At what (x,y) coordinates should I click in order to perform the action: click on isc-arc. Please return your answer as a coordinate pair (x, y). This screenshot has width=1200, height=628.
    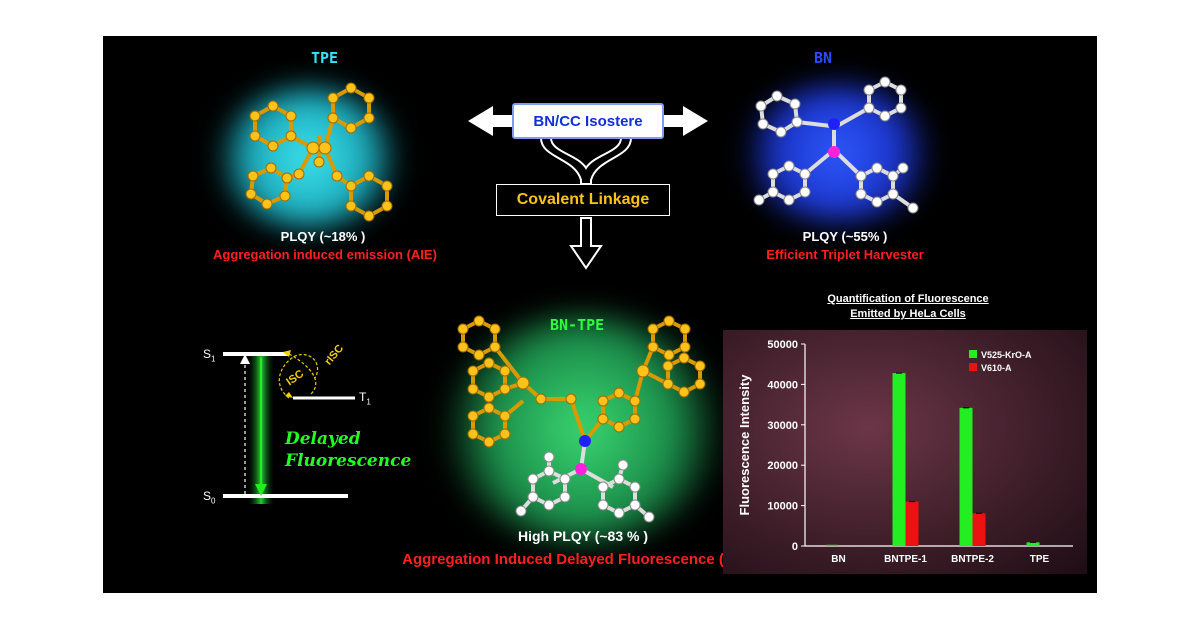
    Looking at the image, I should click on (302, 374).